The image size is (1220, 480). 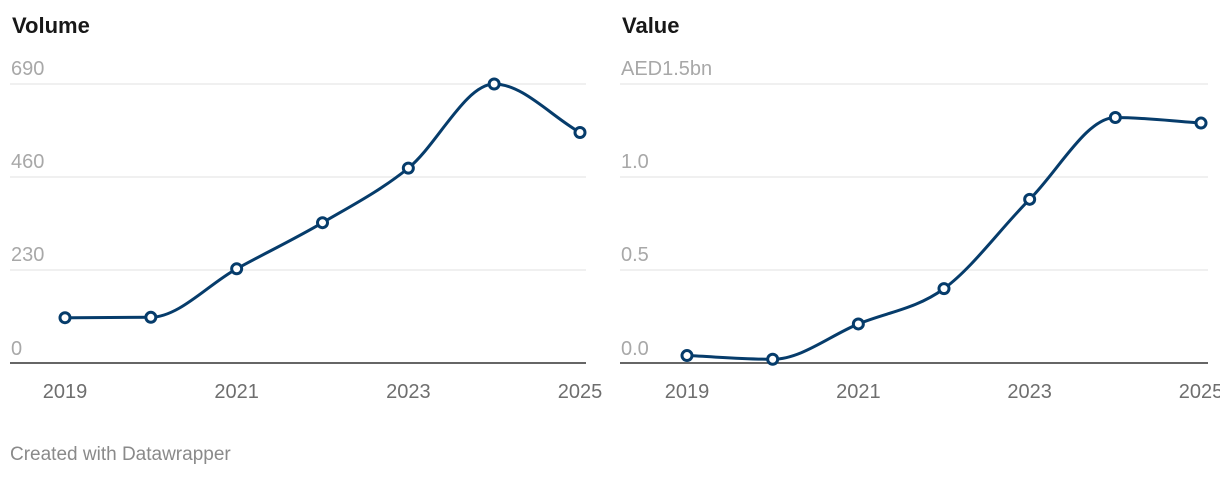 I want to click on y-tick-label: AED1.5bn, so click(x=666, y=69).